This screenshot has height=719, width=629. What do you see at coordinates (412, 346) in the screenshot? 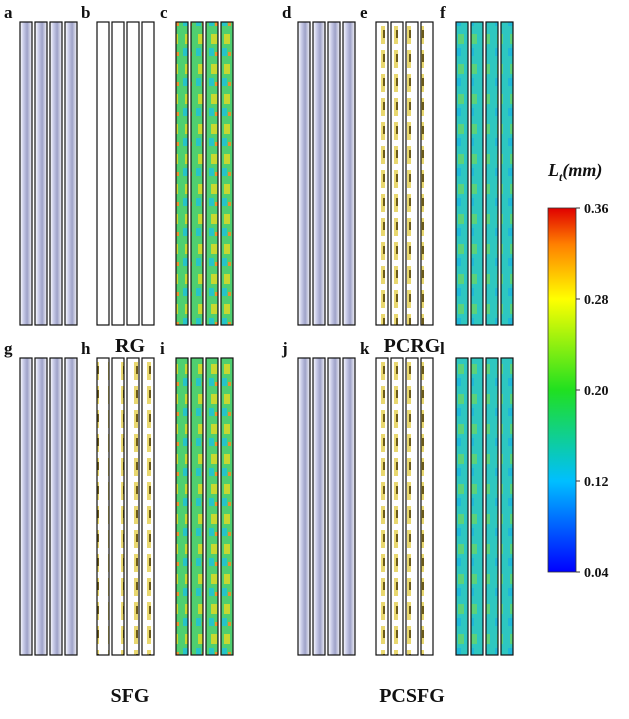
I see `group-label: PCRG` at bounding box center [412, 346].